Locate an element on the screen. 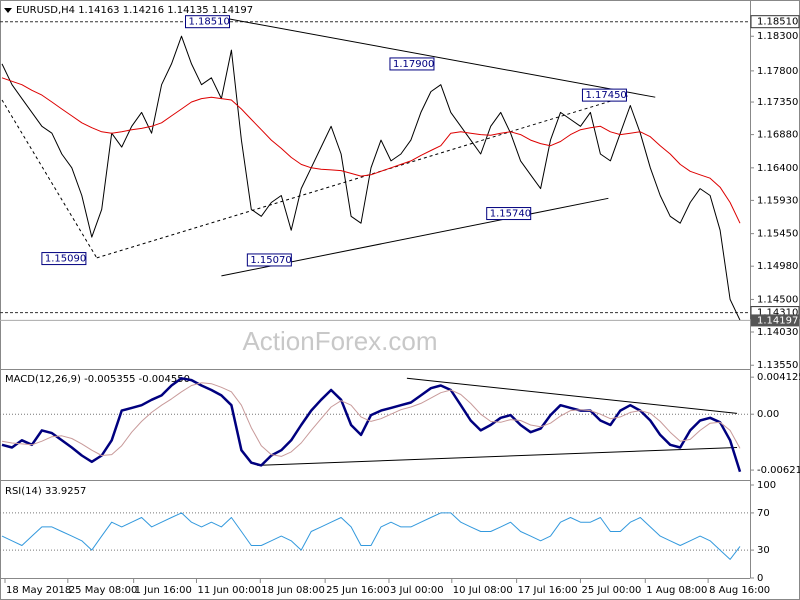 The height and width of the screenshot is (600, 800). level-label-box is located at coordinates (775, 22).